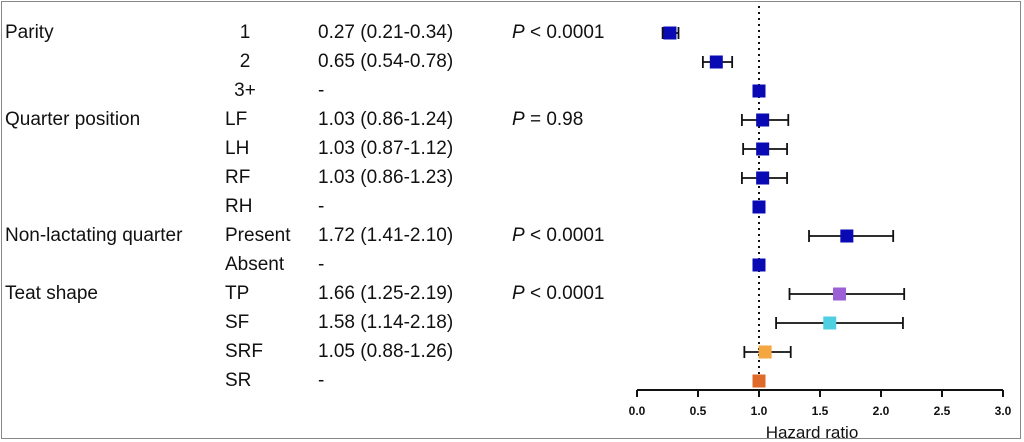 This screenshot has height=442, width=1024. Describe the element at coordinates (386, 61) in the screenshot. I see `hazard-ratio-ci: 0.65 (0.54-0.78)` at that location.